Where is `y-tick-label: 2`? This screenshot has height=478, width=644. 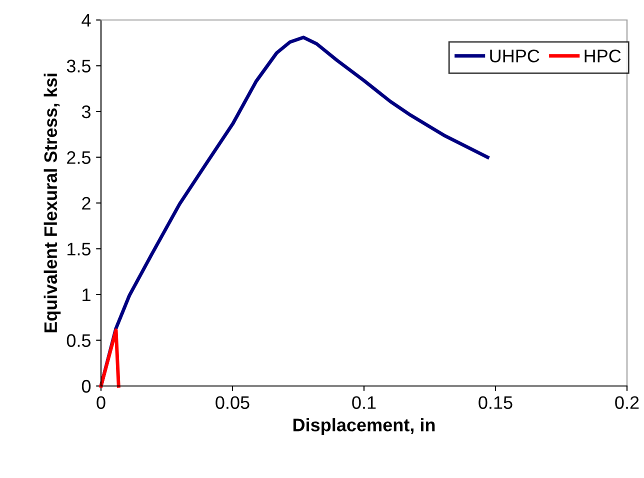 y-tick-label: 2 is located at coordinates (86, 203).